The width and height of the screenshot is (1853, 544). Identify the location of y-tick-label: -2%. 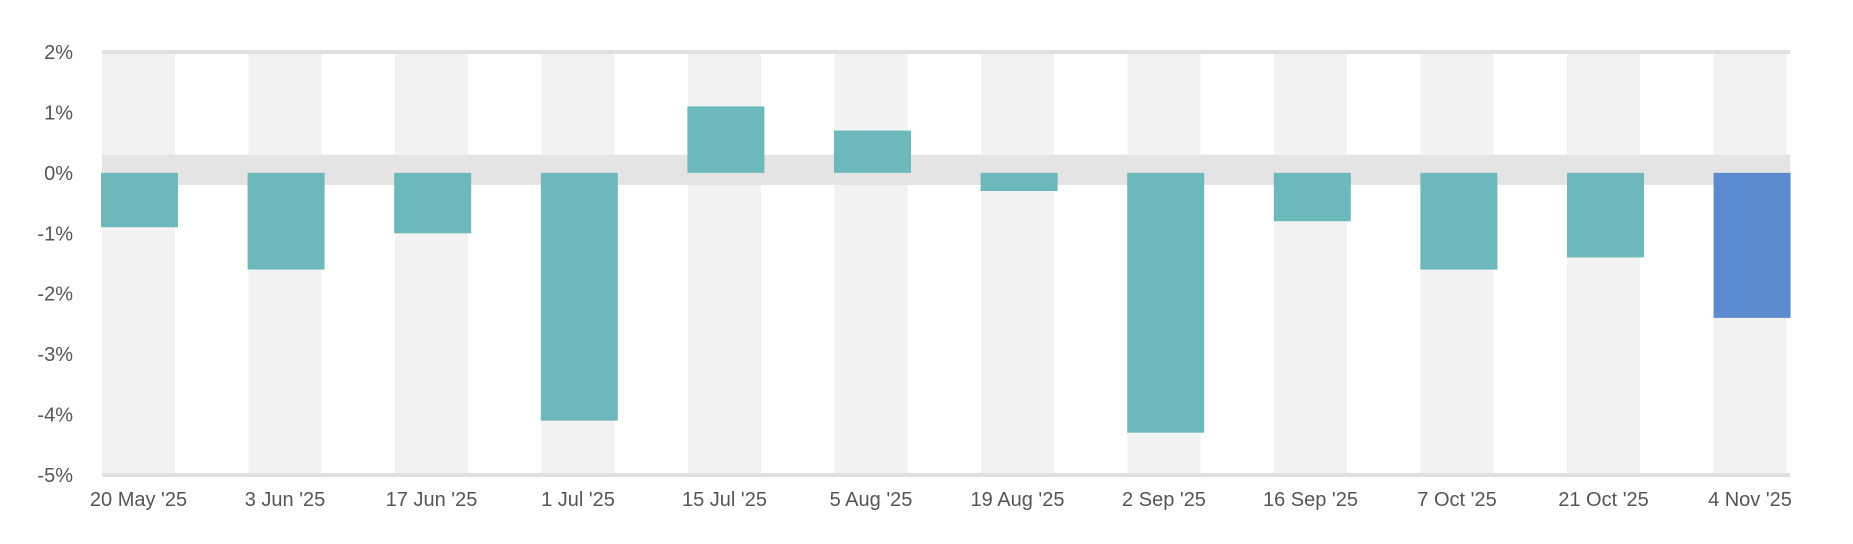
(55, 295).